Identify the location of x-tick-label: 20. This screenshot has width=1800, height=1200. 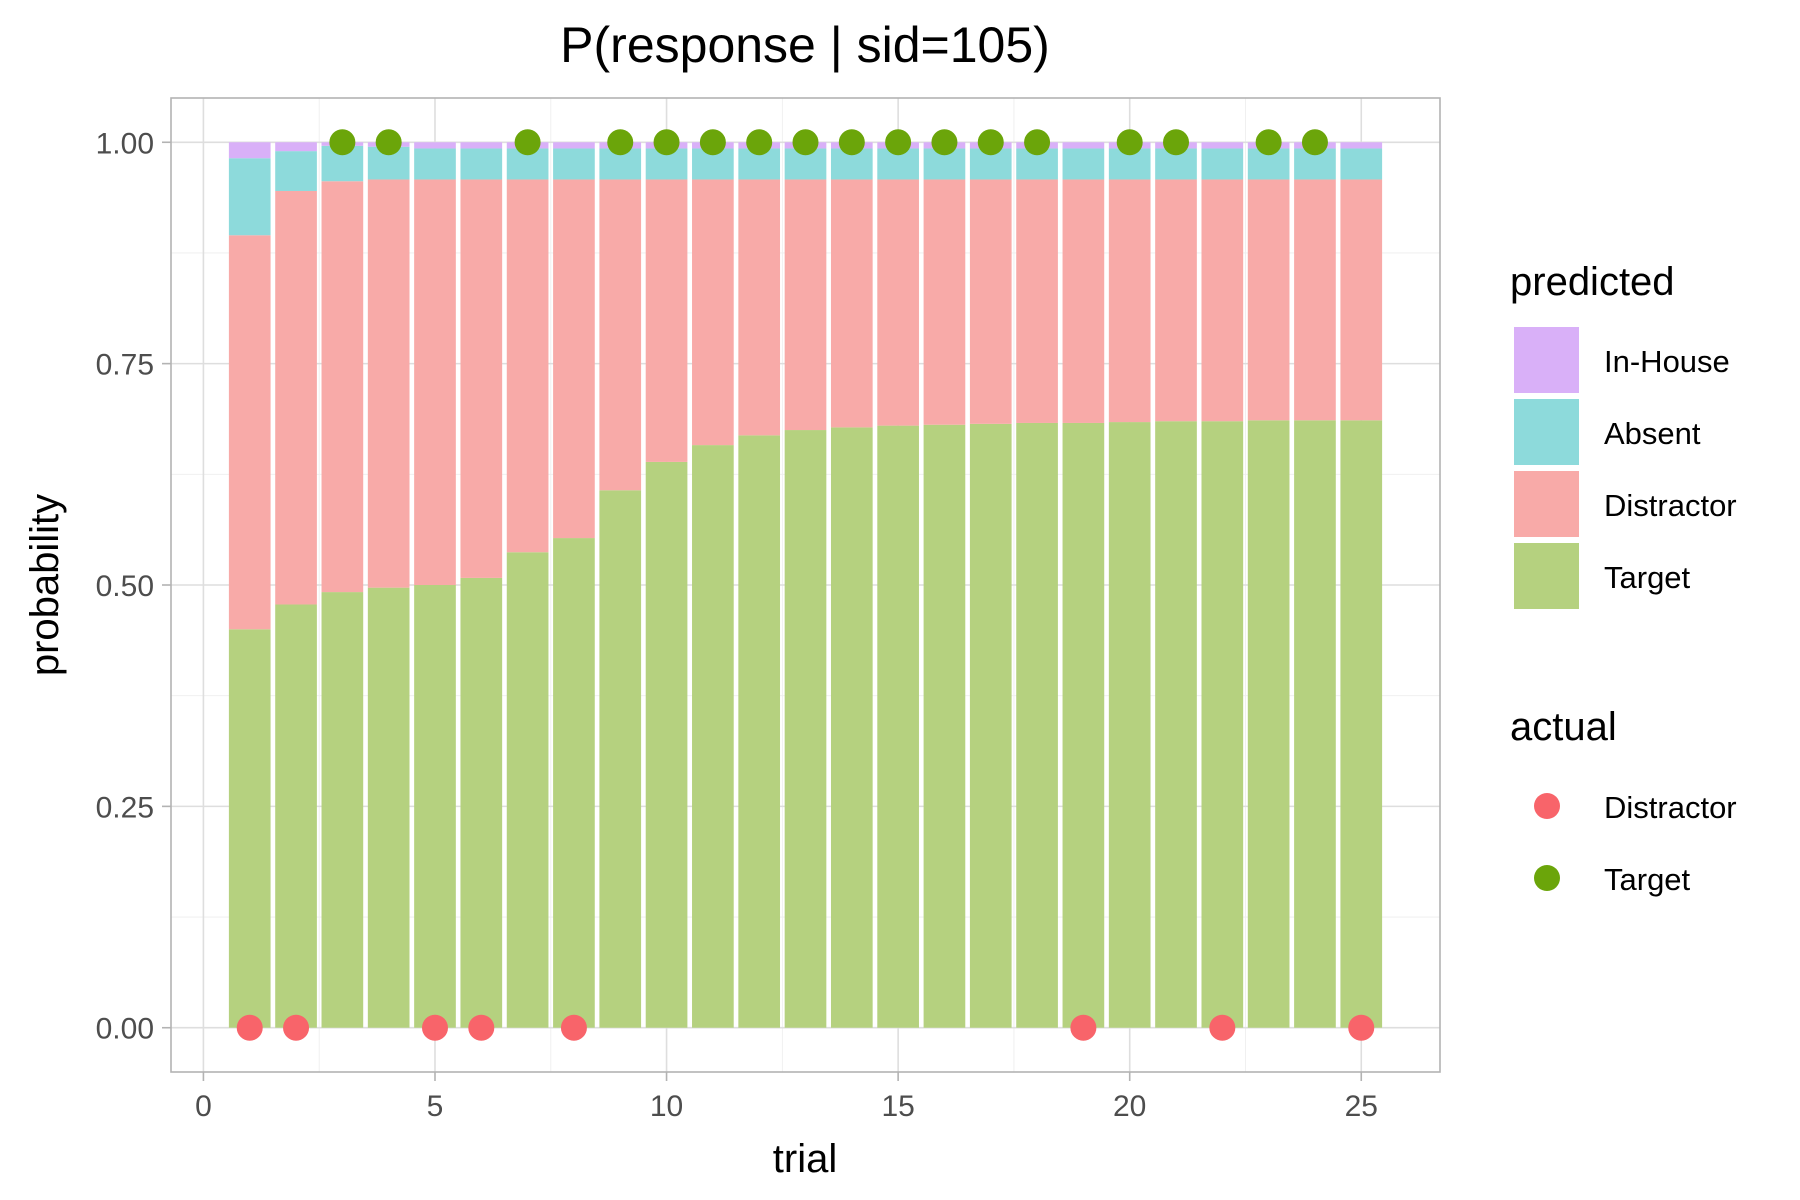
(1129, 1106).